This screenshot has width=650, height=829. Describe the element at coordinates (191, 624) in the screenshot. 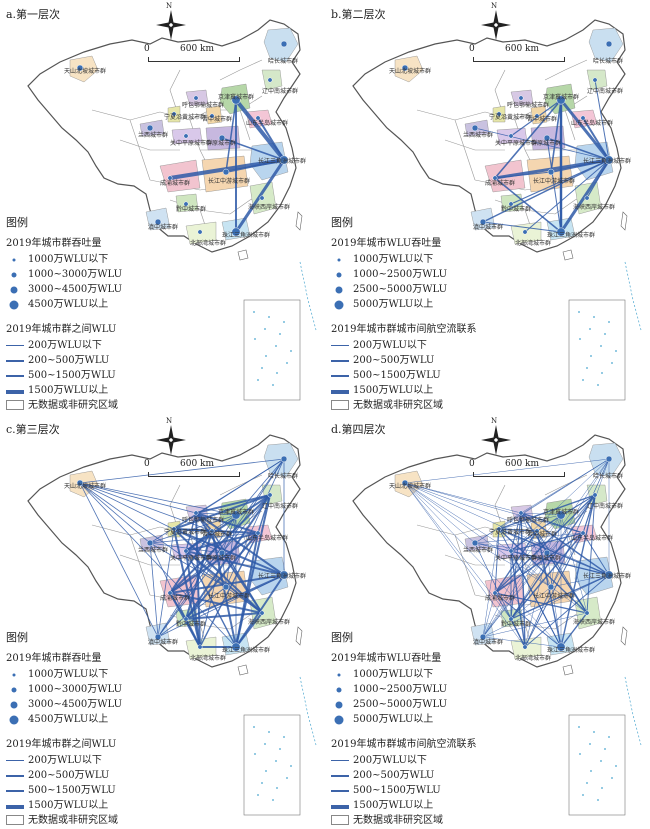

I see `region-label-qianzhong: 黔中城市群` at that location.